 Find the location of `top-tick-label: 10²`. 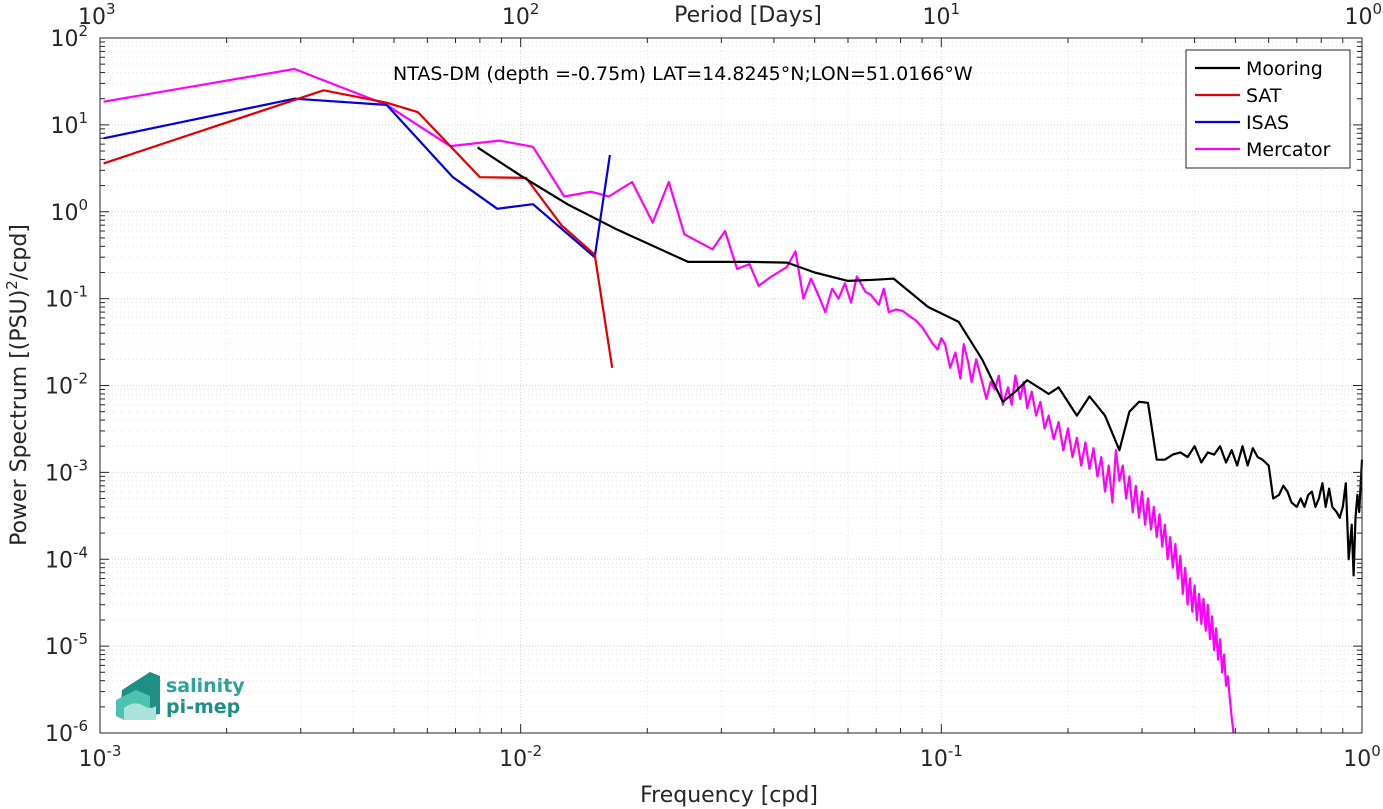

top-tick-label: 10² is located at coordinates (521, 15).